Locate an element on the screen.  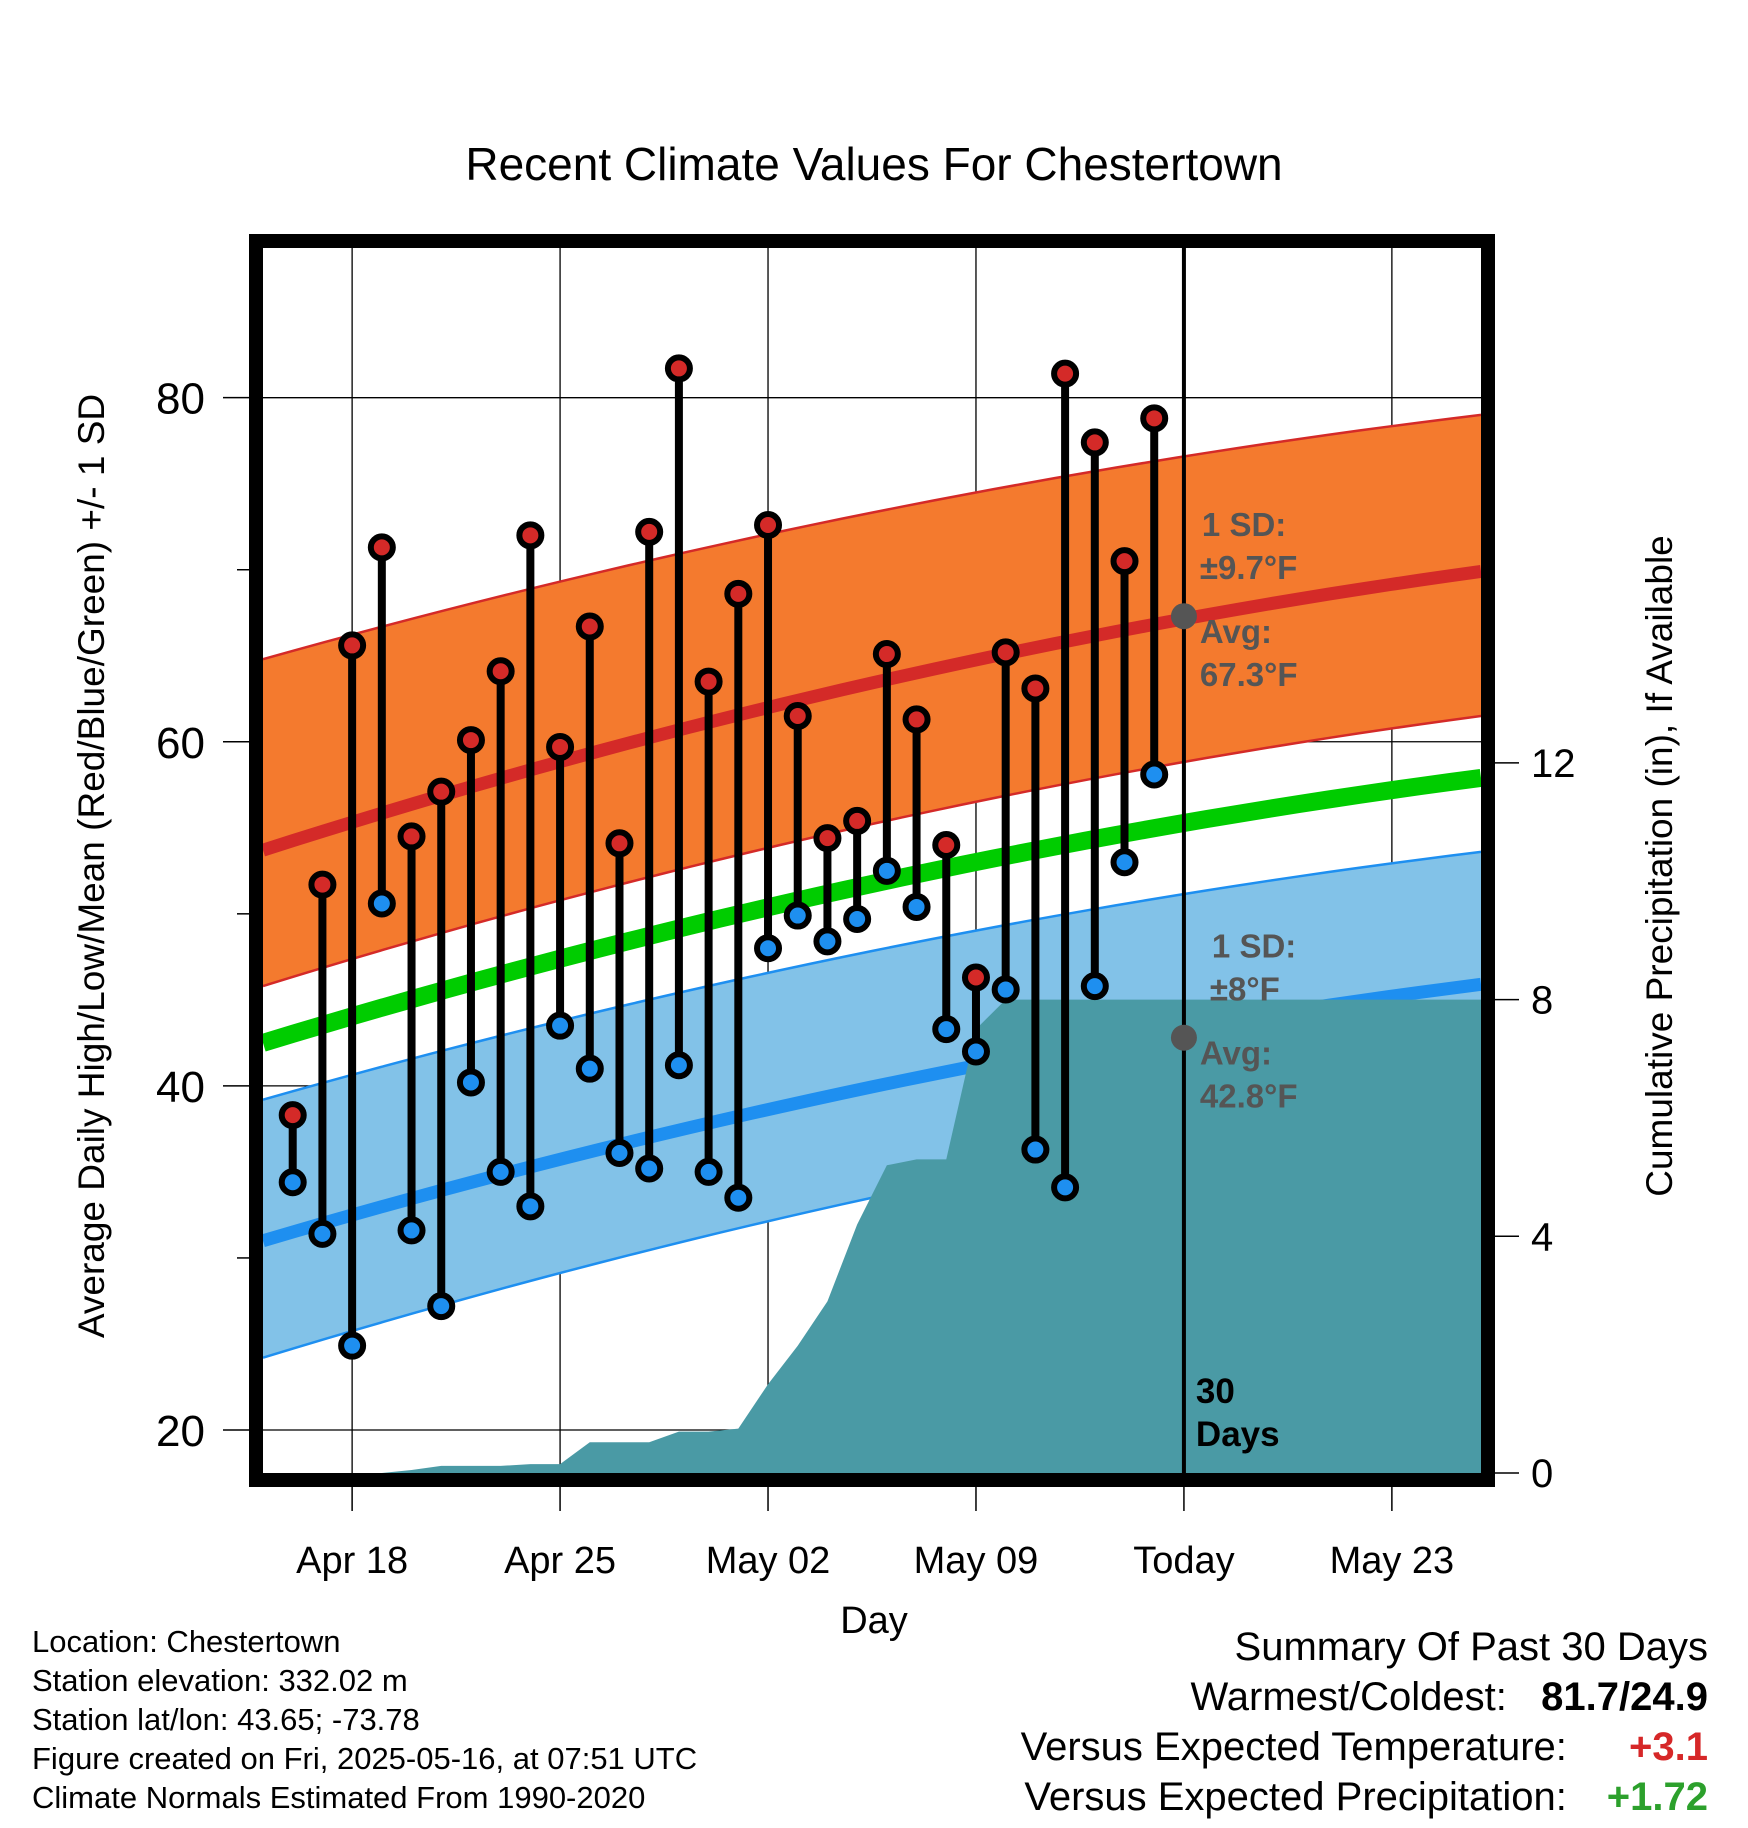
high-avg-value: 67.3°F is located at coordinates (1249, 674).